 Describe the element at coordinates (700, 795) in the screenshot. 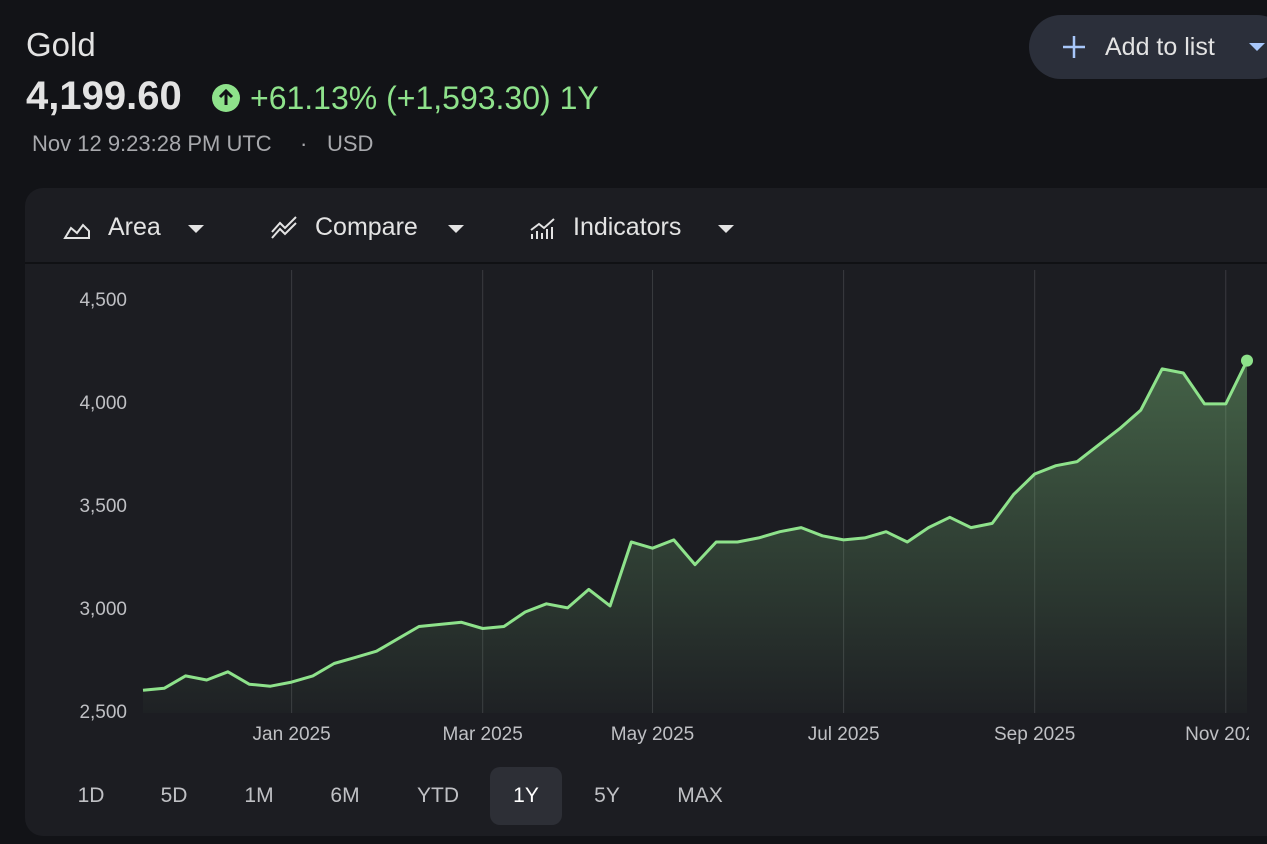

I see `range-tab: MAX` at that location.